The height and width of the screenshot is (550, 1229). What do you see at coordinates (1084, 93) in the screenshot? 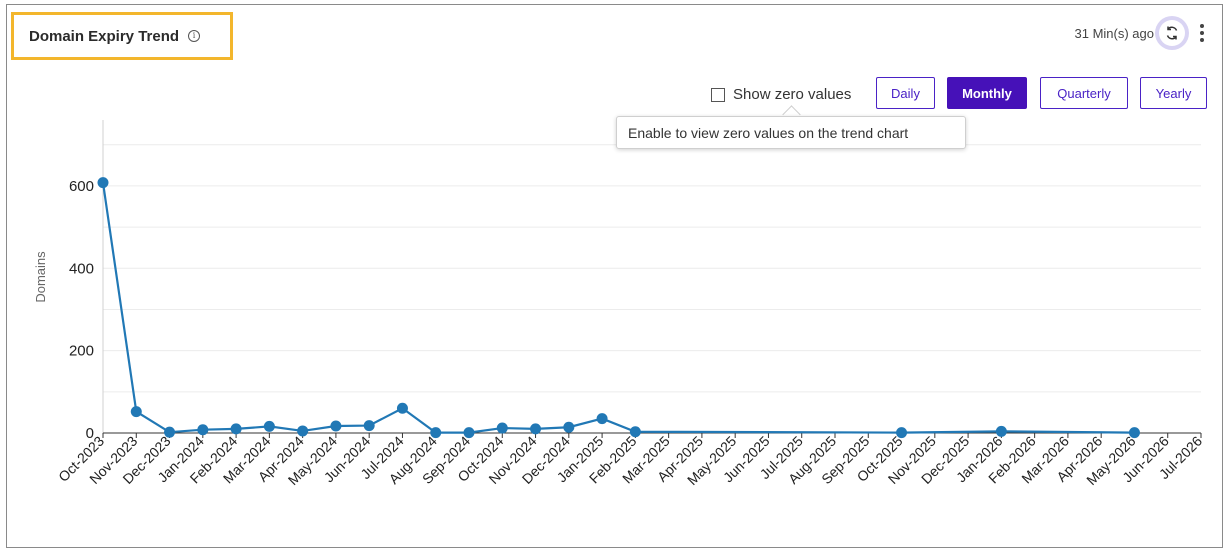
I see `period-quarterly-button: Quarterly` at bounding box center [1084, 93].